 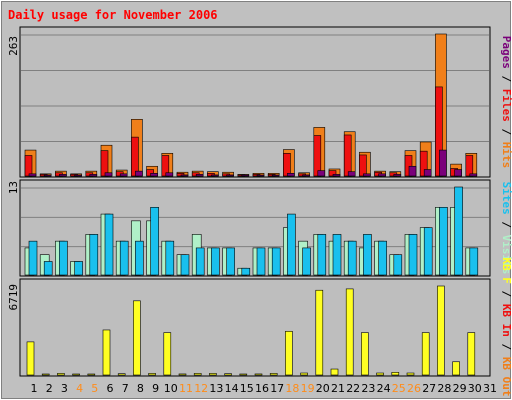 I want to click on x-tick-label-day-4: 4, so click(x=79, y=388).